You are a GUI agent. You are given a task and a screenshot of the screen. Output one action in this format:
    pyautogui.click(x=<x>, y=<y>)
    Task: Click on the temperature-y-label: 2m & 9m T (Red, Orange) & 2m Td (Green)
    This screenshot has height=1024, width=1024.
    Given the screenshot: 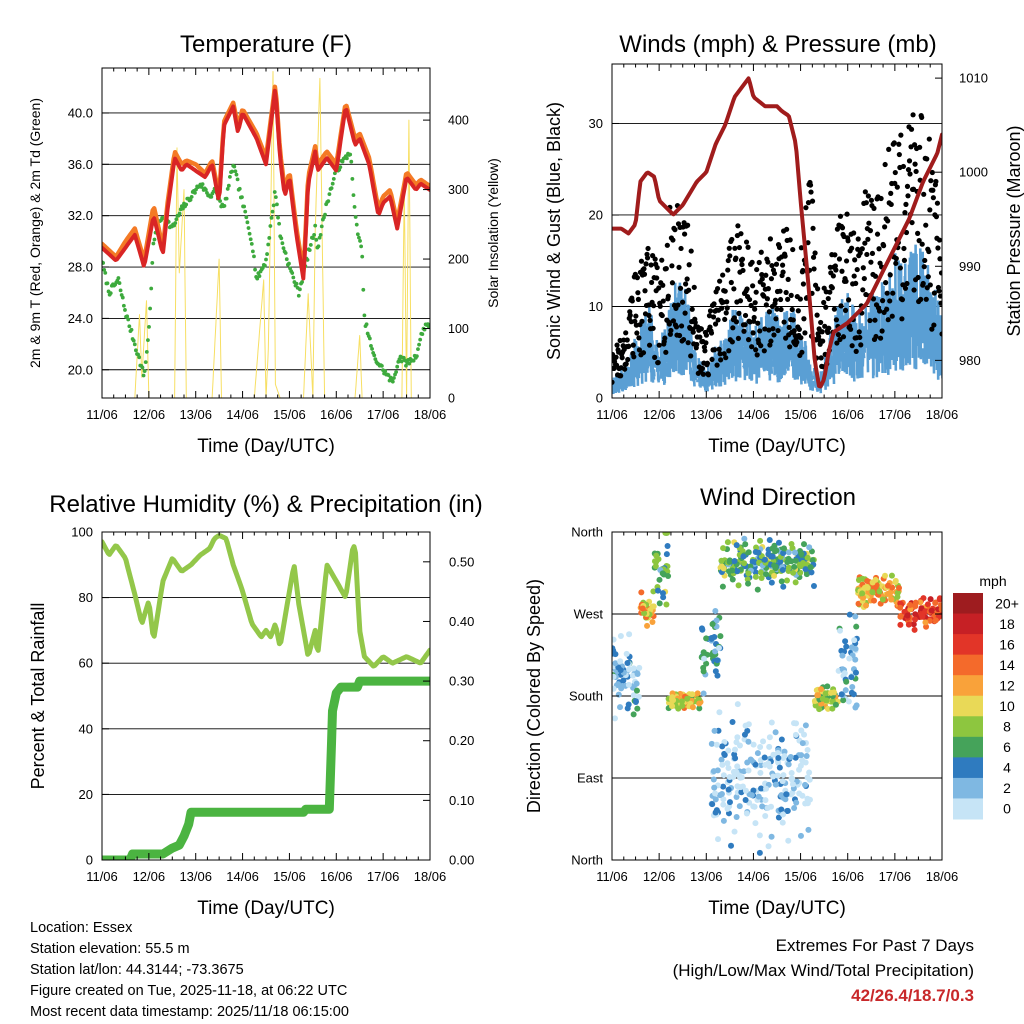 What is the action you would take?
    pyautogui.click(x=35, y=233)
    